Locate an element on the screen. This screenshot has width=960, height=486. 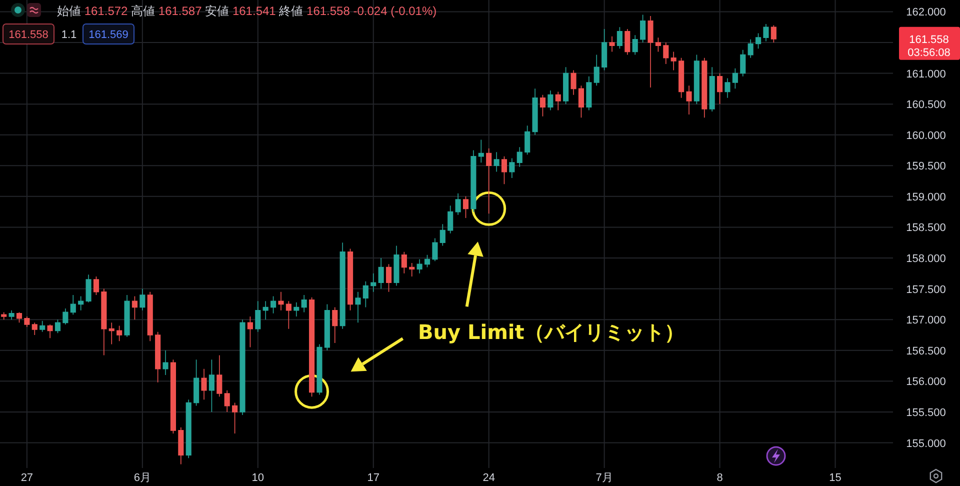
y-tick-label: 162.000 is located at coordinates (926, 12).